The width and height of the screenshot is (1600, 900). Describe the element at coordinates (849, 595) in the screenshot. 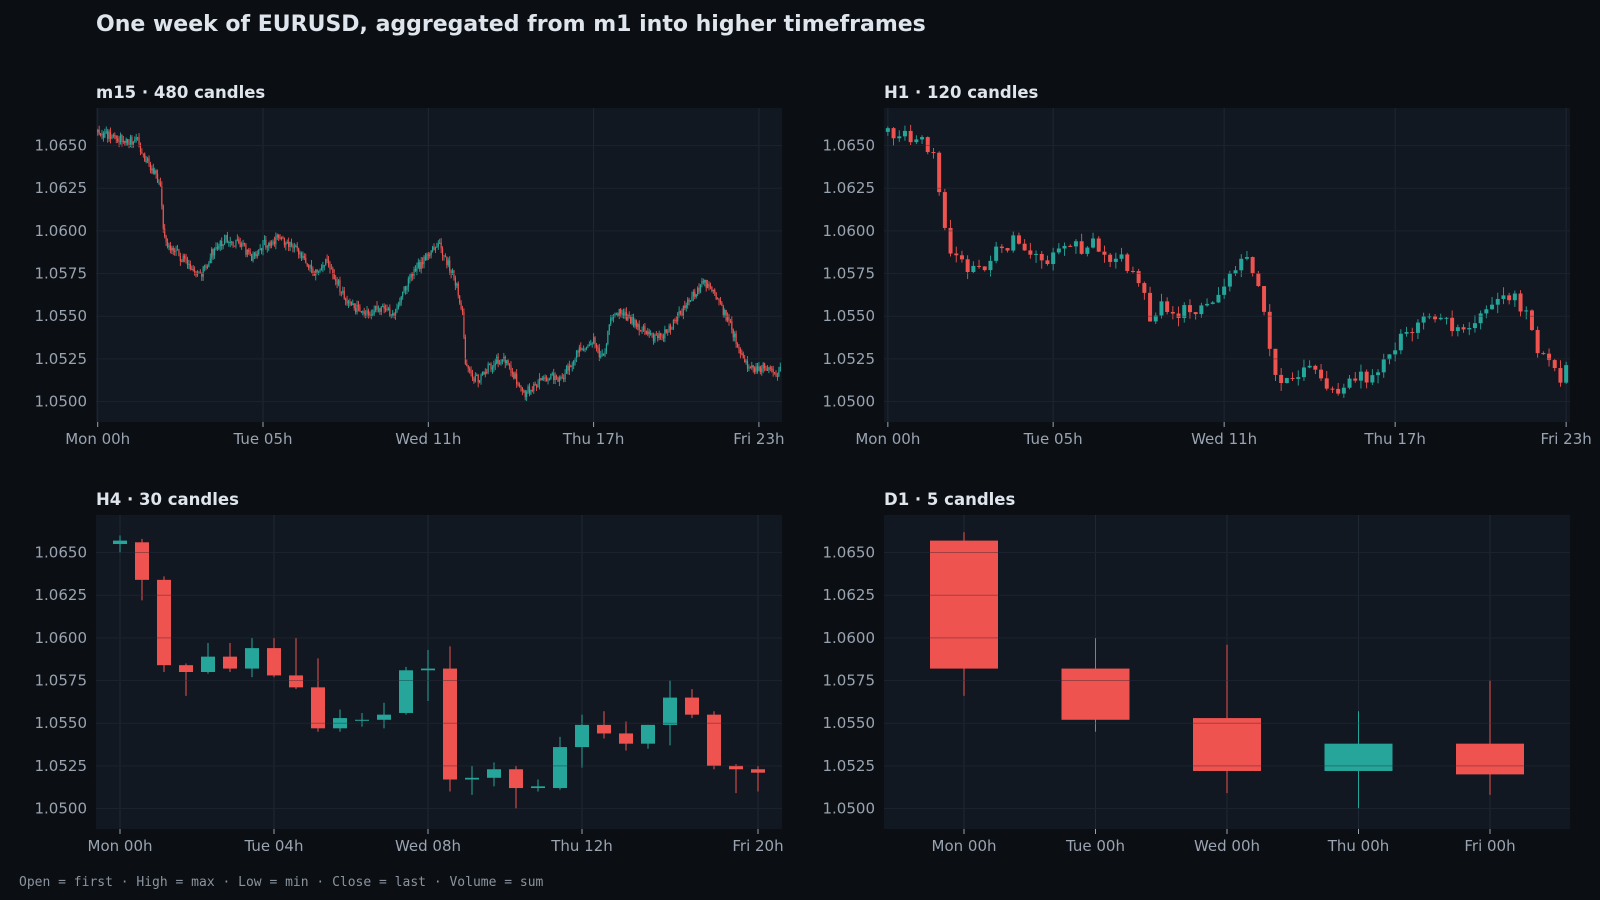

I see `y-tick-label: 1.0625` at that location.